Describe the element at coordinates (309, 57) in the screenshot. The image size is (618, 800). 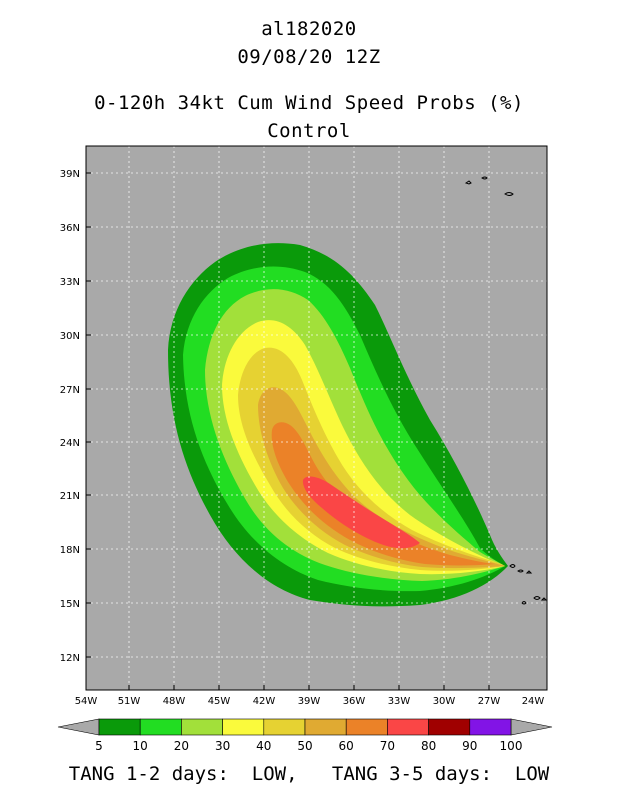
I see `datetime-title: 09/08/20 12Z` at that location.